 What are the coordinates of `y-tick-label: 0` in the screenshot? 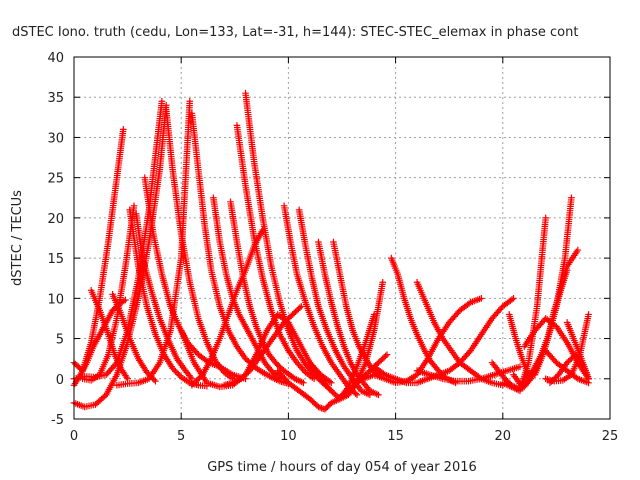 It's located at (60, 380).